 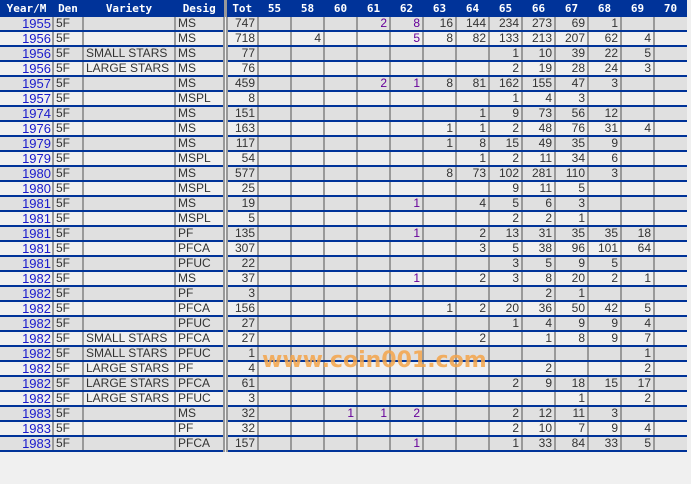 What do you see at coordinates (439, 8) in the screenshot?
I see `column-header-63: 63` at bounding box center [439, 8].